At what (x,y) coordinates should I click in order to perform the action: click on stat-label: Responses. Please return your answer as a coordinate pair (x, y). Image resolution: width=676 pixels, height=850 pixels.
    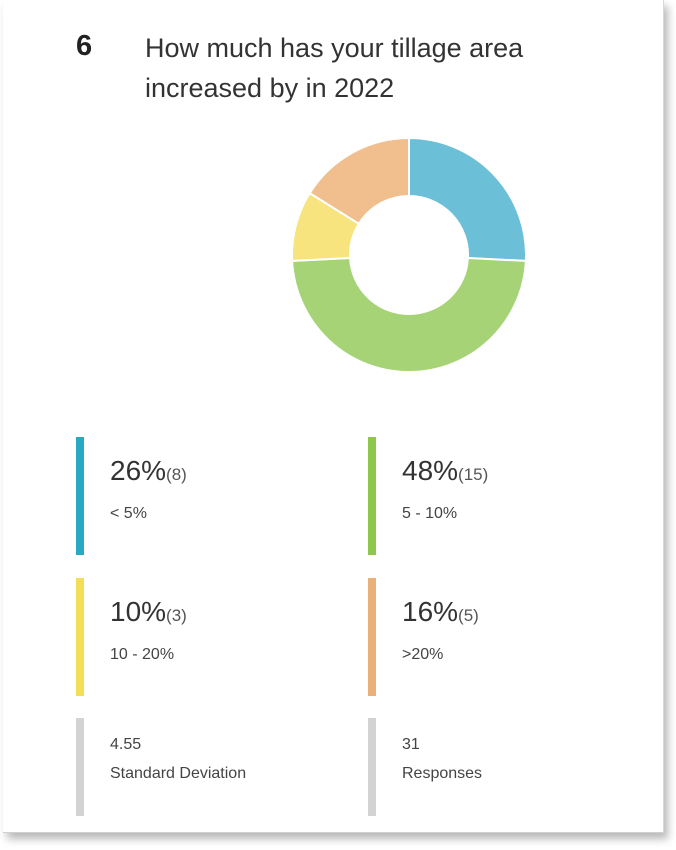
    Looking at the image, I should click on (442, 773).